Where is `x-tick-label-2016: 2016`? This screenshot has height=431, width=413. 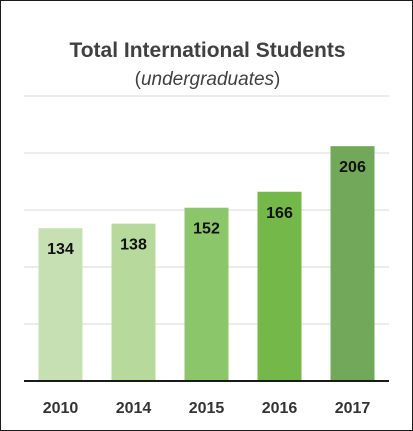 x-tick-label-2016: 2016 is located at coordinates (280, 408).